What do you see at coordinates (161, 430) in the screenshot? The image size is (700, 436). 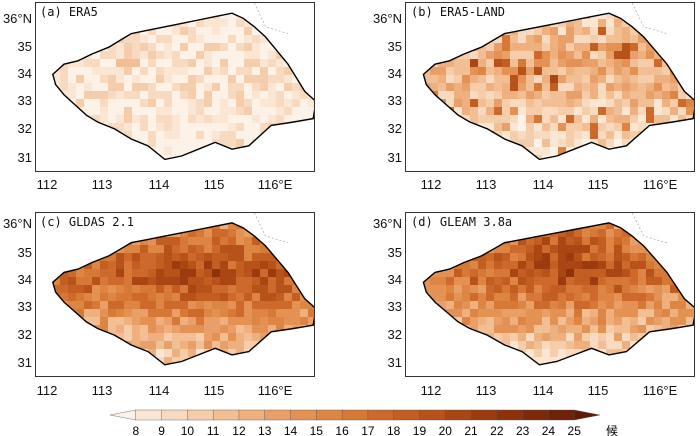 I see `colorbar-tick-label: 9` at bounding box center [161, 430].